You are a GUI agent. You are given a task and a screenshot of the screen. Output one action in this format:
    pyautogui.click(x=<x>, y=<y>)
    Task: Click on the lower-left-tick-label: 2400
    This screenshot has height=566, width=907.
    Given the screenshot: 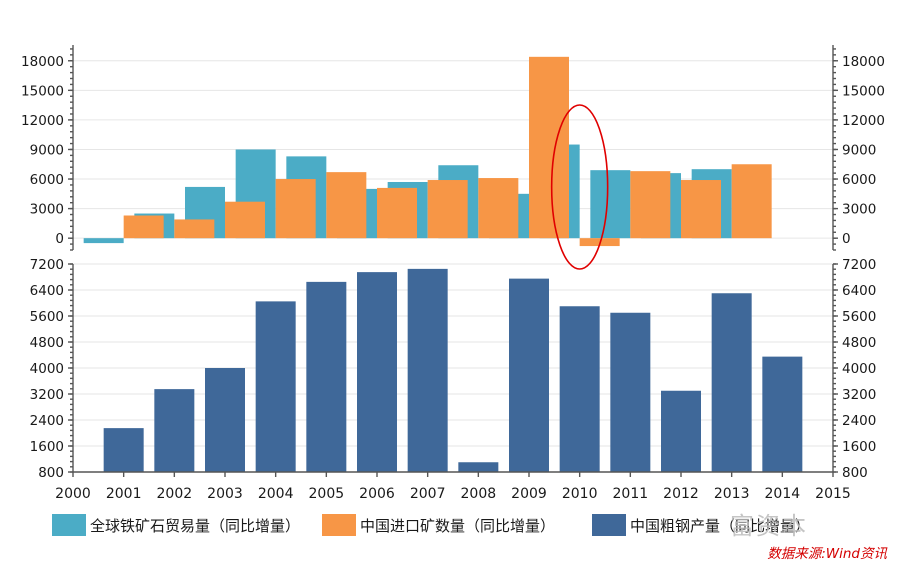 What is the action you would take?
    pyautogui.click(x=47, y=421)
    